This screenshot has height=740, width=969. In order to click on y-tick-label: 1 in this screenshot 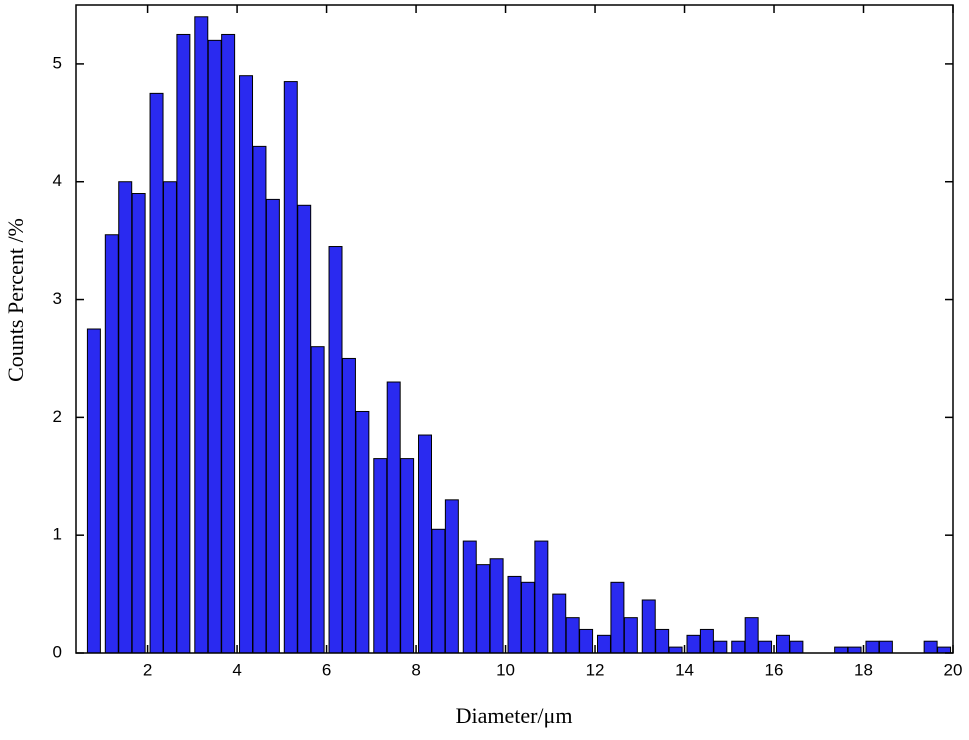, I will do `click(57, 534)`.